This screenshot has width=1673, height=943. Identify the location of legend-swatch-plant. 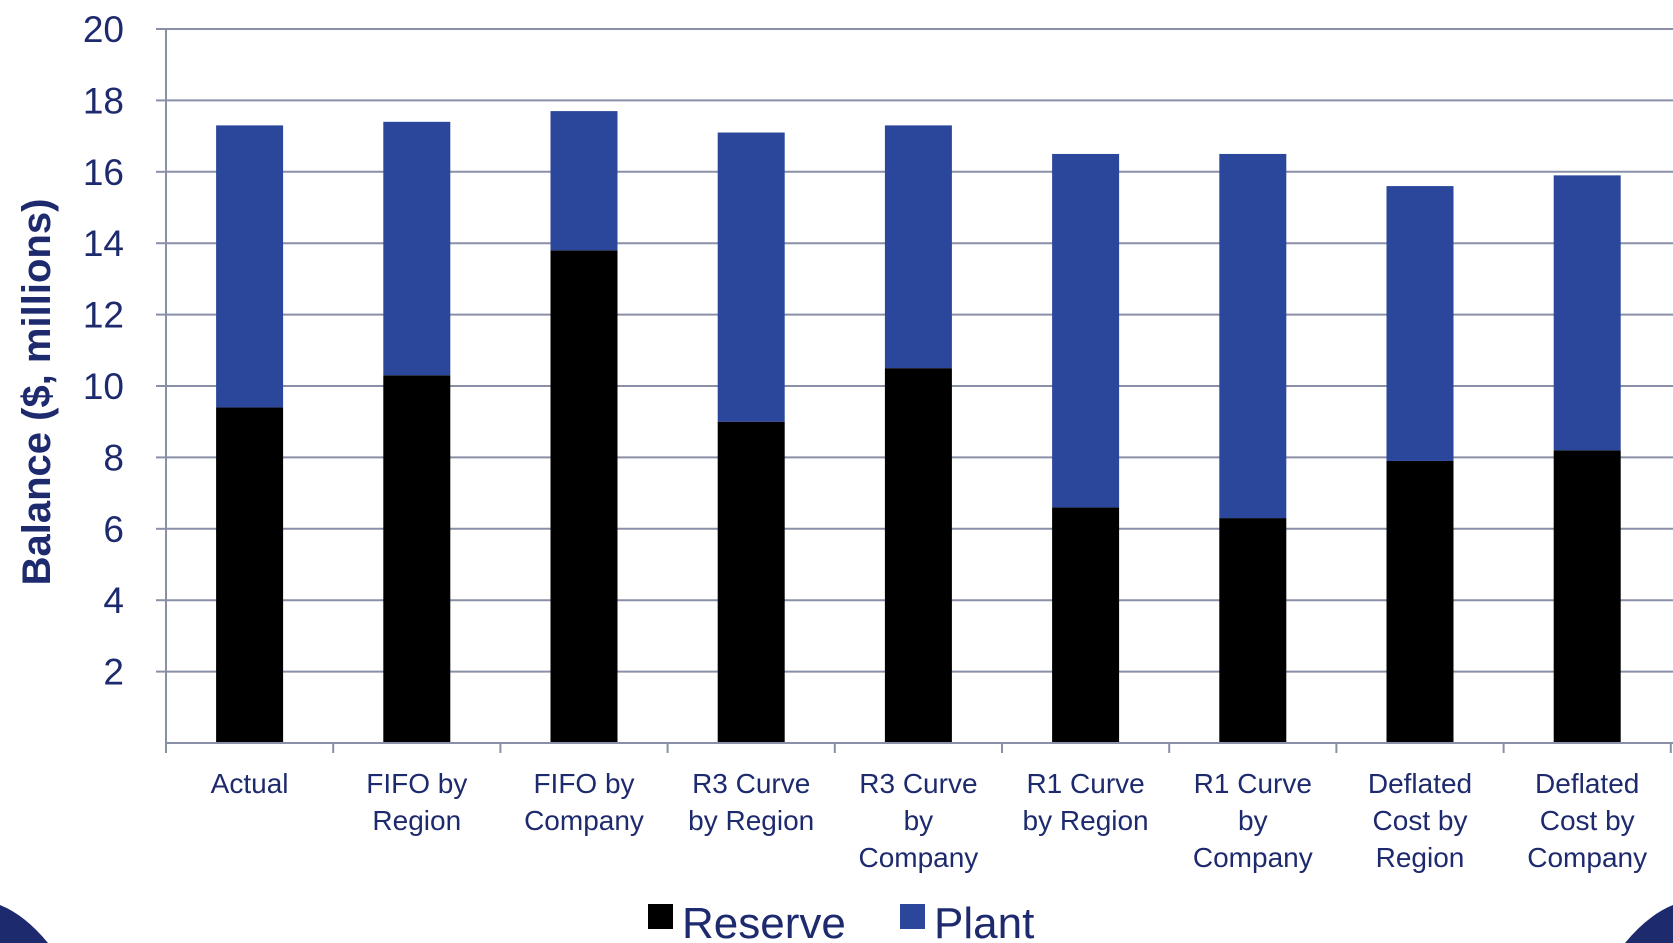
(912, 916).